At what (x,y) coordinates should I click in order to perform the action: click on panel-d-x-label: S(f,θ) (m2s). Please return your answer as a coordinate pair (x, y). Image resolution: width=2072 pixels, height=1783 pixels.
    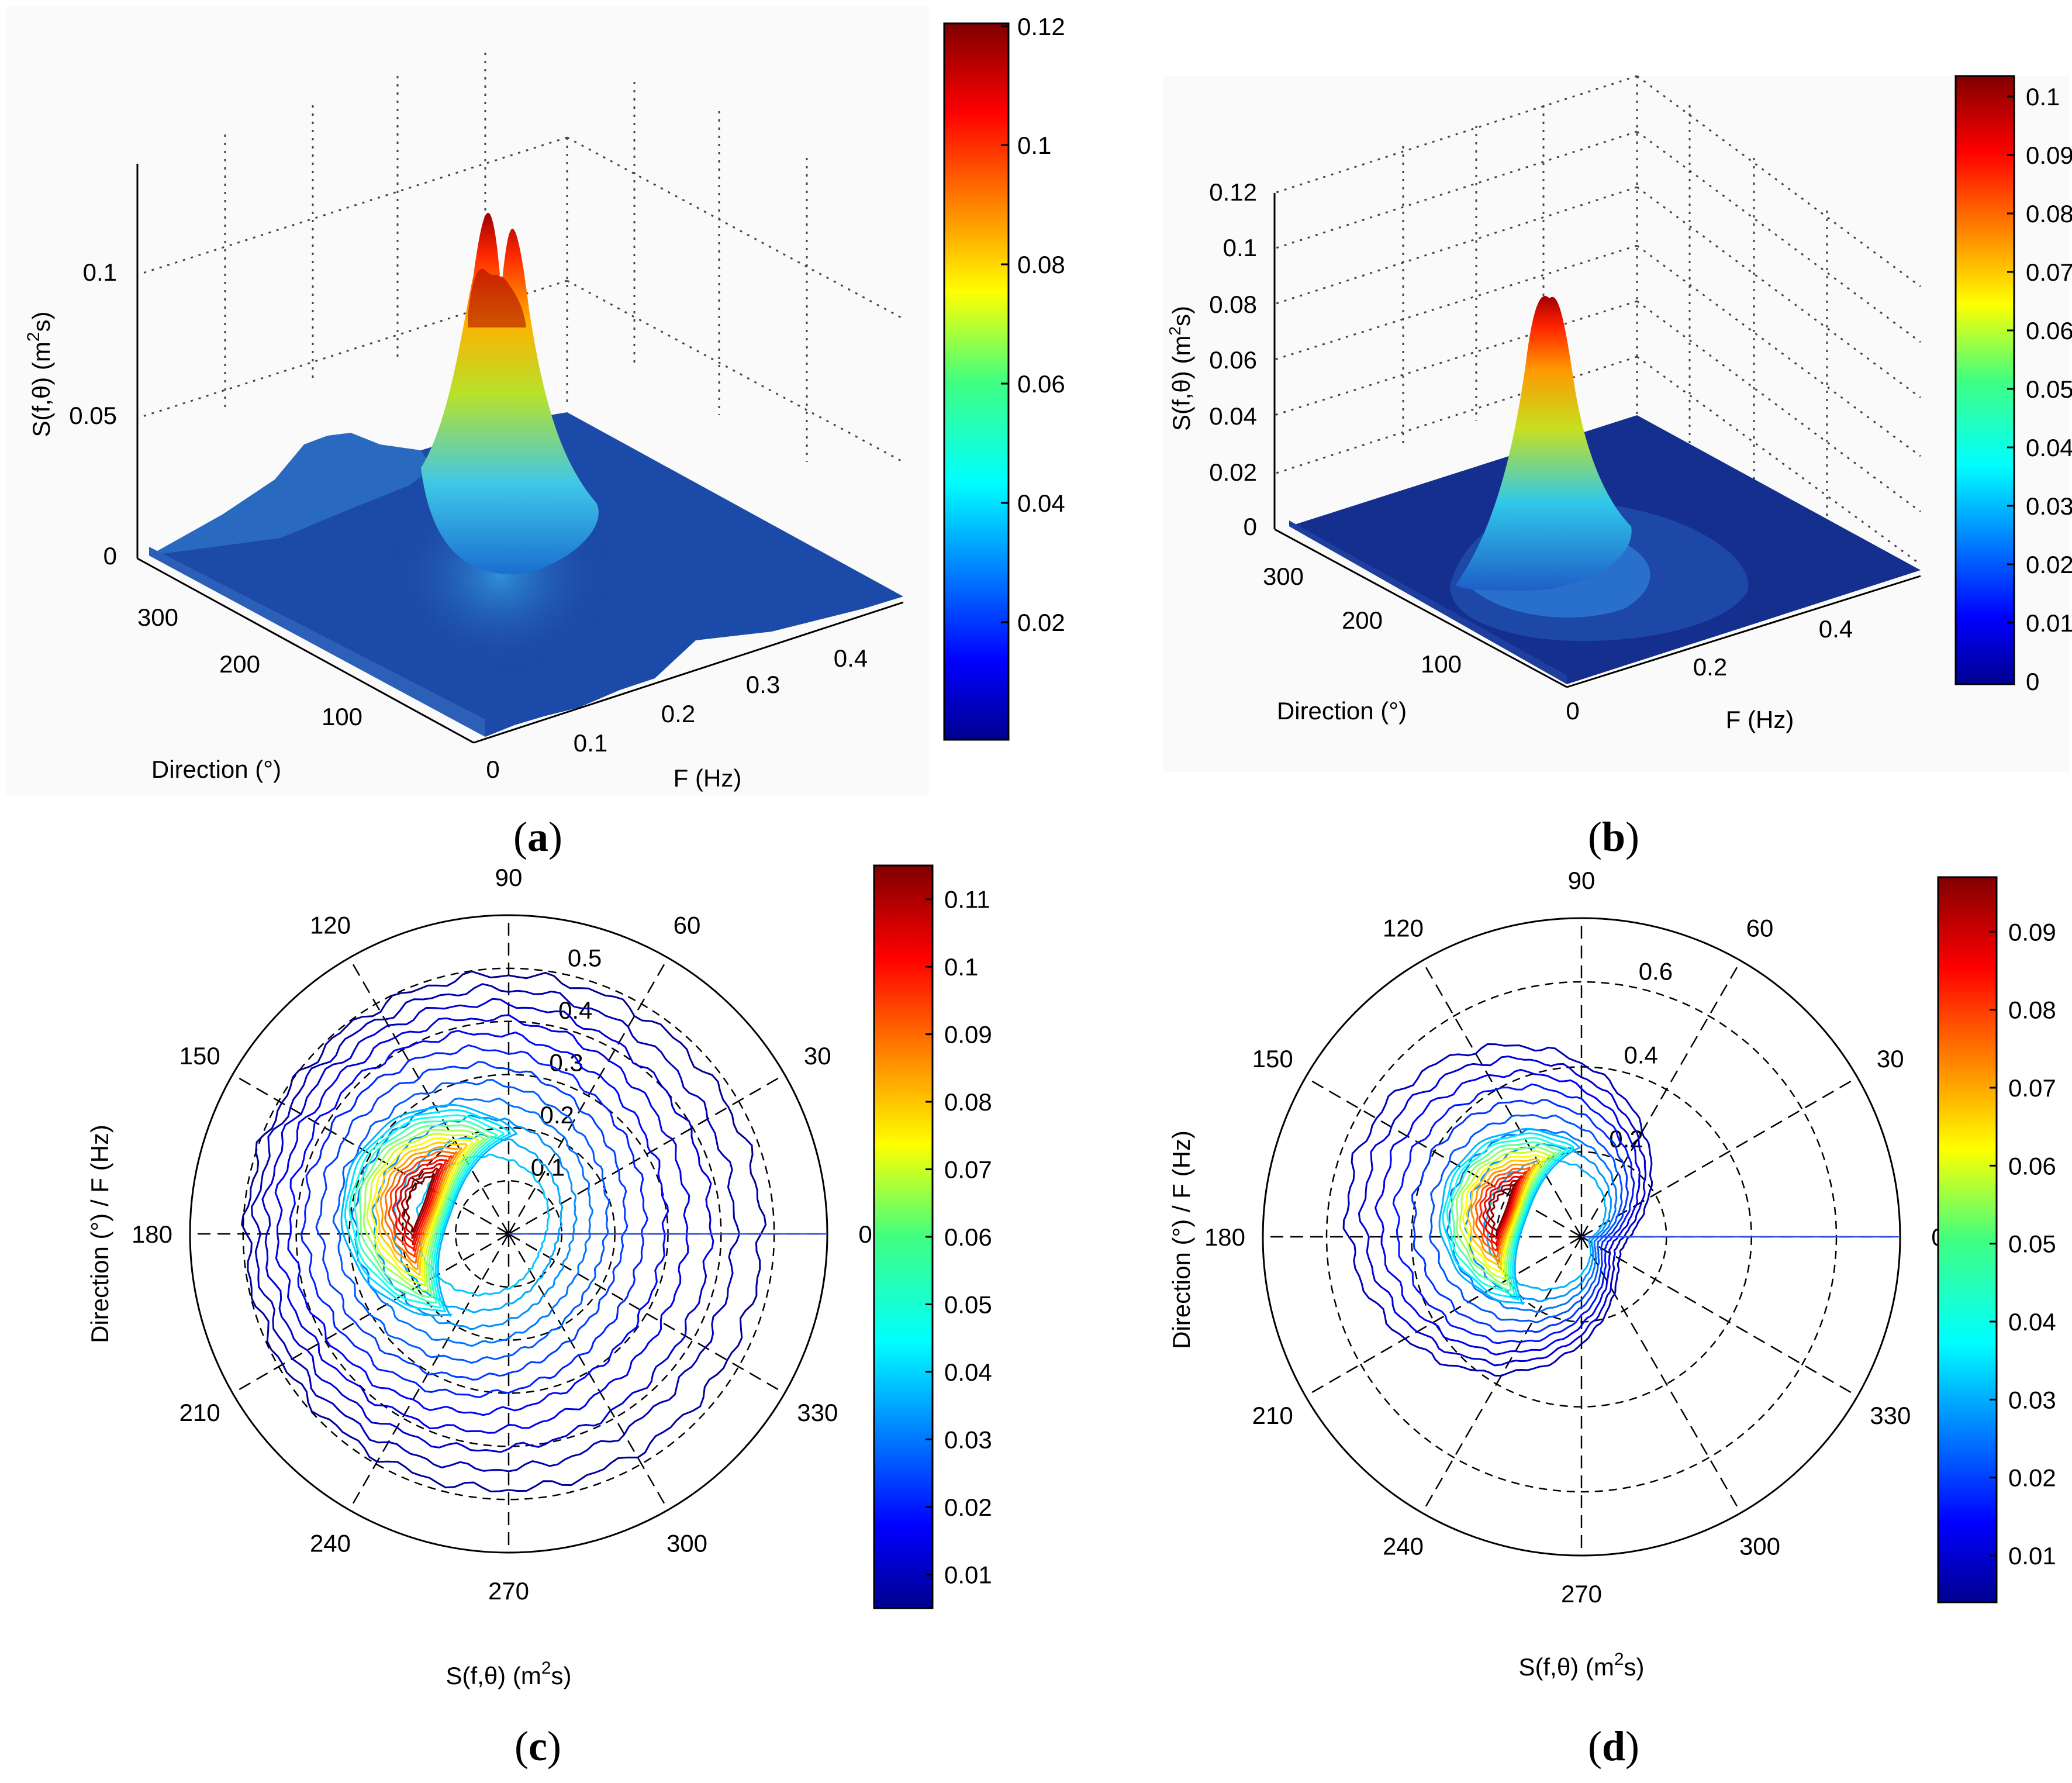
    Looking at the image, I should click on (1581, 1666).